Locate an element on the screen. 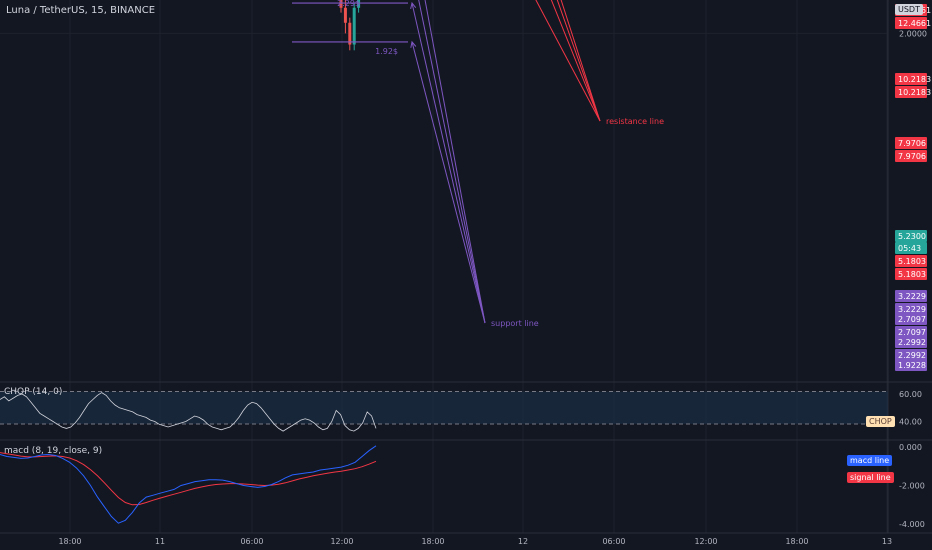  chop-band is located at coordinates (444, 407).